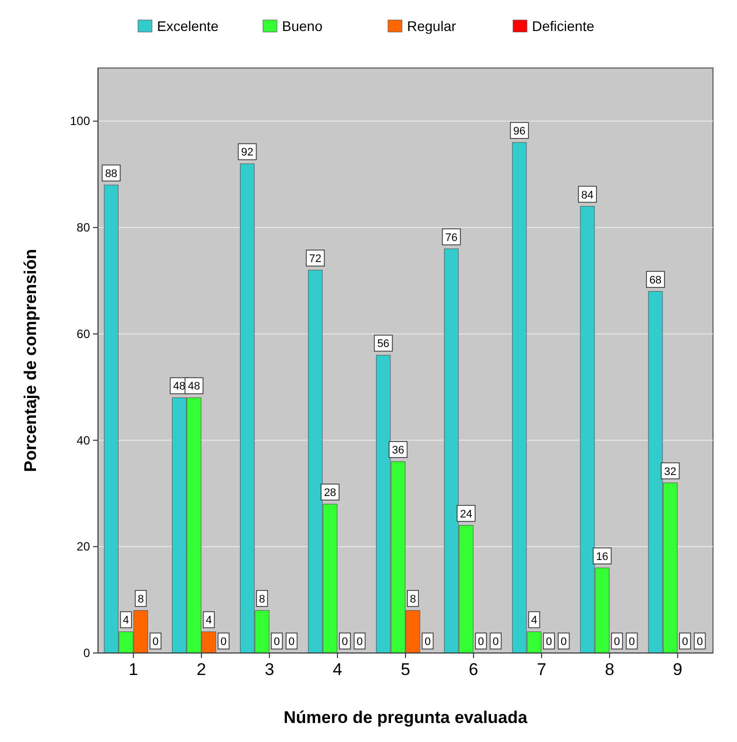  What do you see at coordinates (587, 195) in the screenshot?
I see `data-label: 84` at bounding box center [587, 195].